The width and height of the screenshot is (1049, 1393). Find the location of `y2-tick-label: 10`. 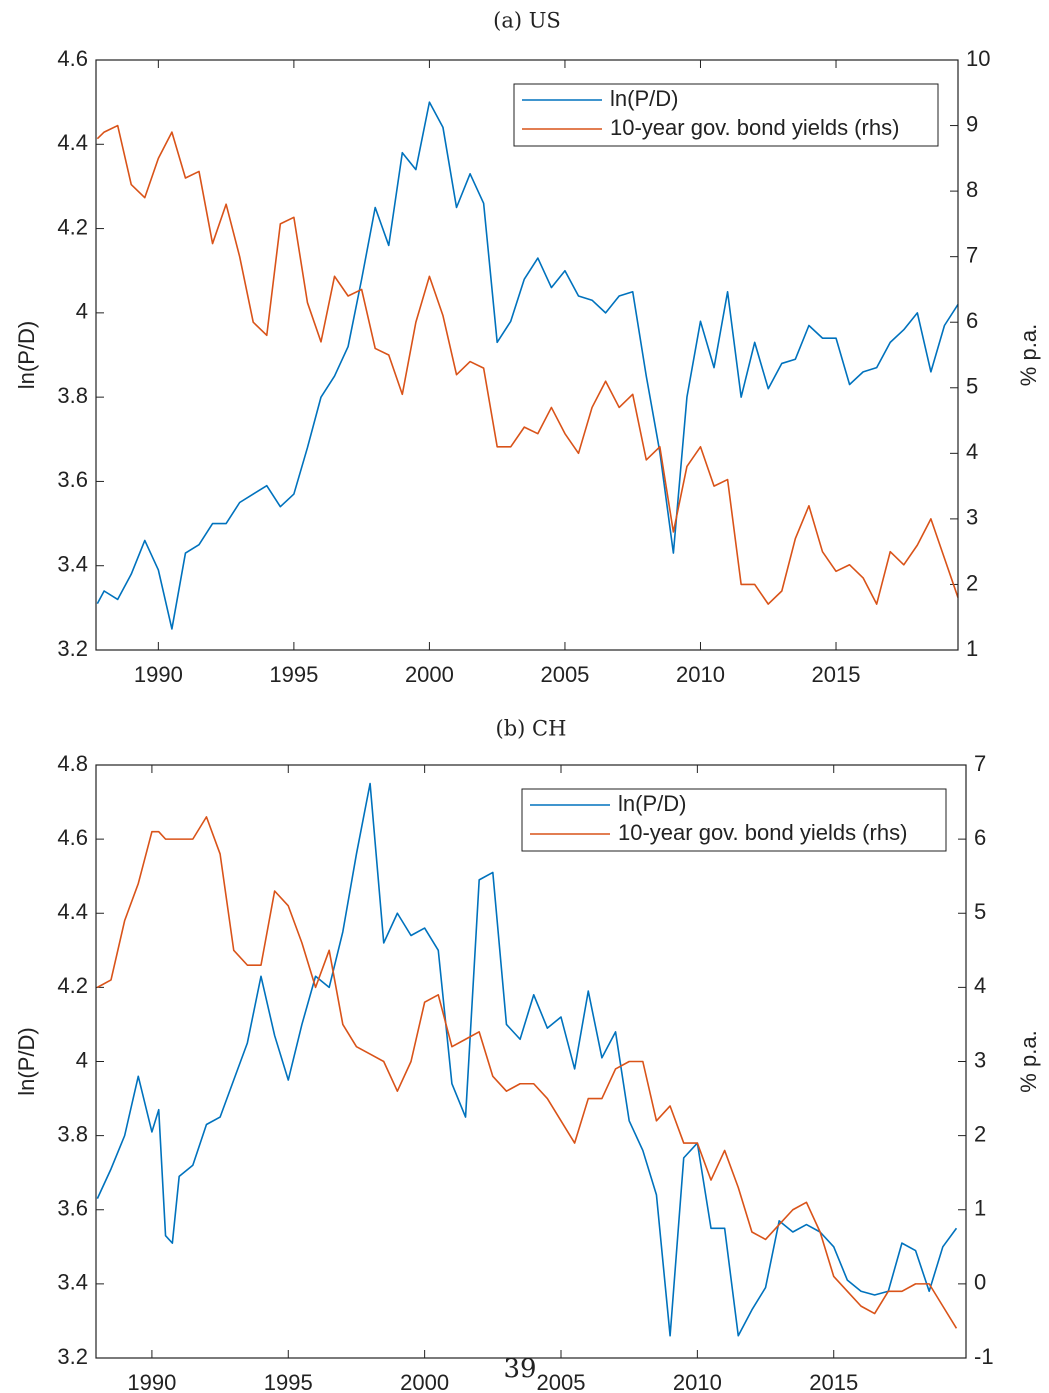

y2-tick-label: 10 is located at coordinates (978, 58).